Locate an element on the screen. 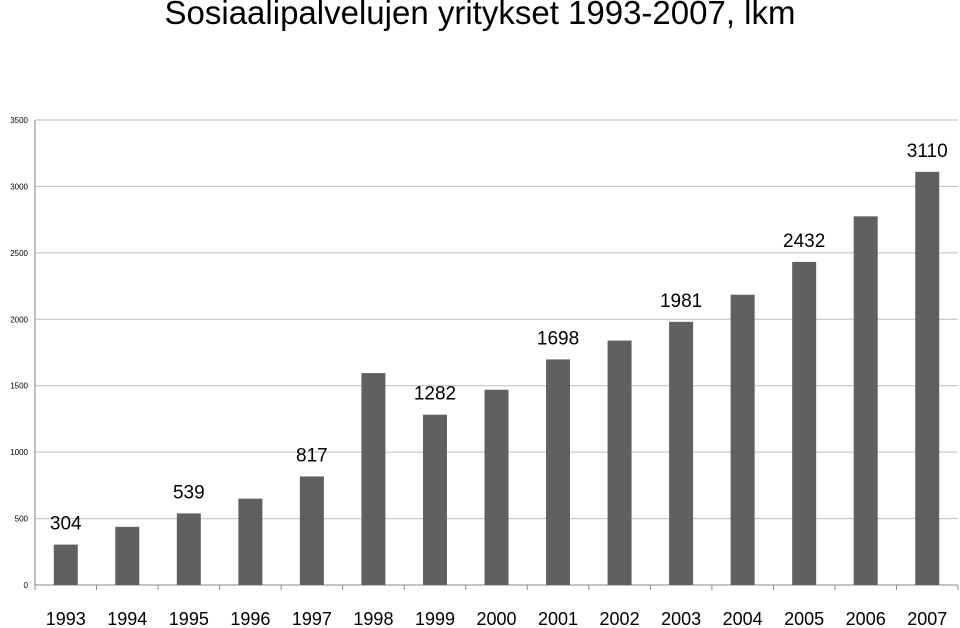  y-axis-tick-labels: 0 500 1000 1500 2000 2500 3000 3500 is located at coordinates (19, 353).